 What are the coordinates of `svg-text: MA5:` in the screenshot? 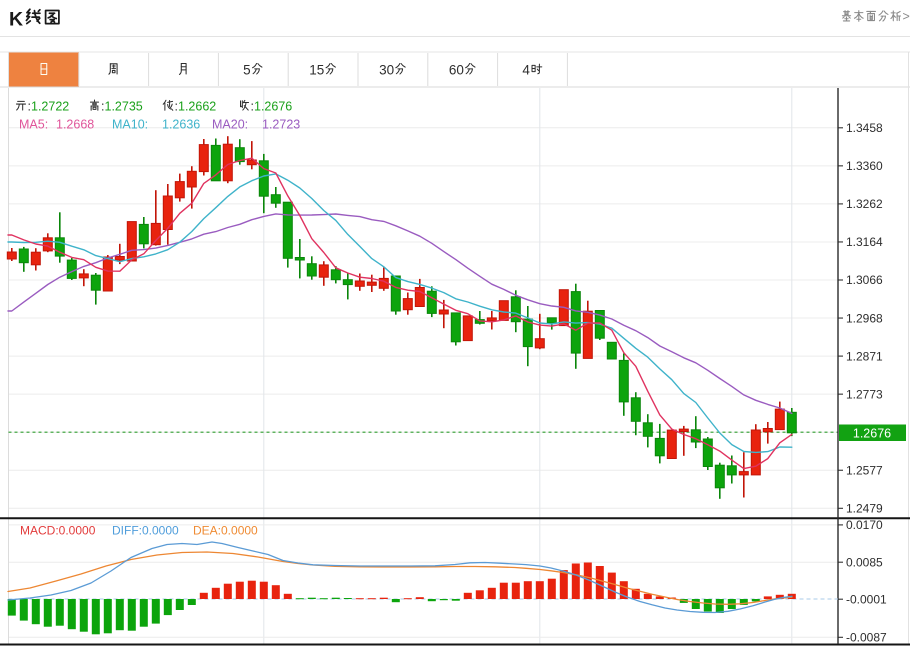 It's located at (33, 125).